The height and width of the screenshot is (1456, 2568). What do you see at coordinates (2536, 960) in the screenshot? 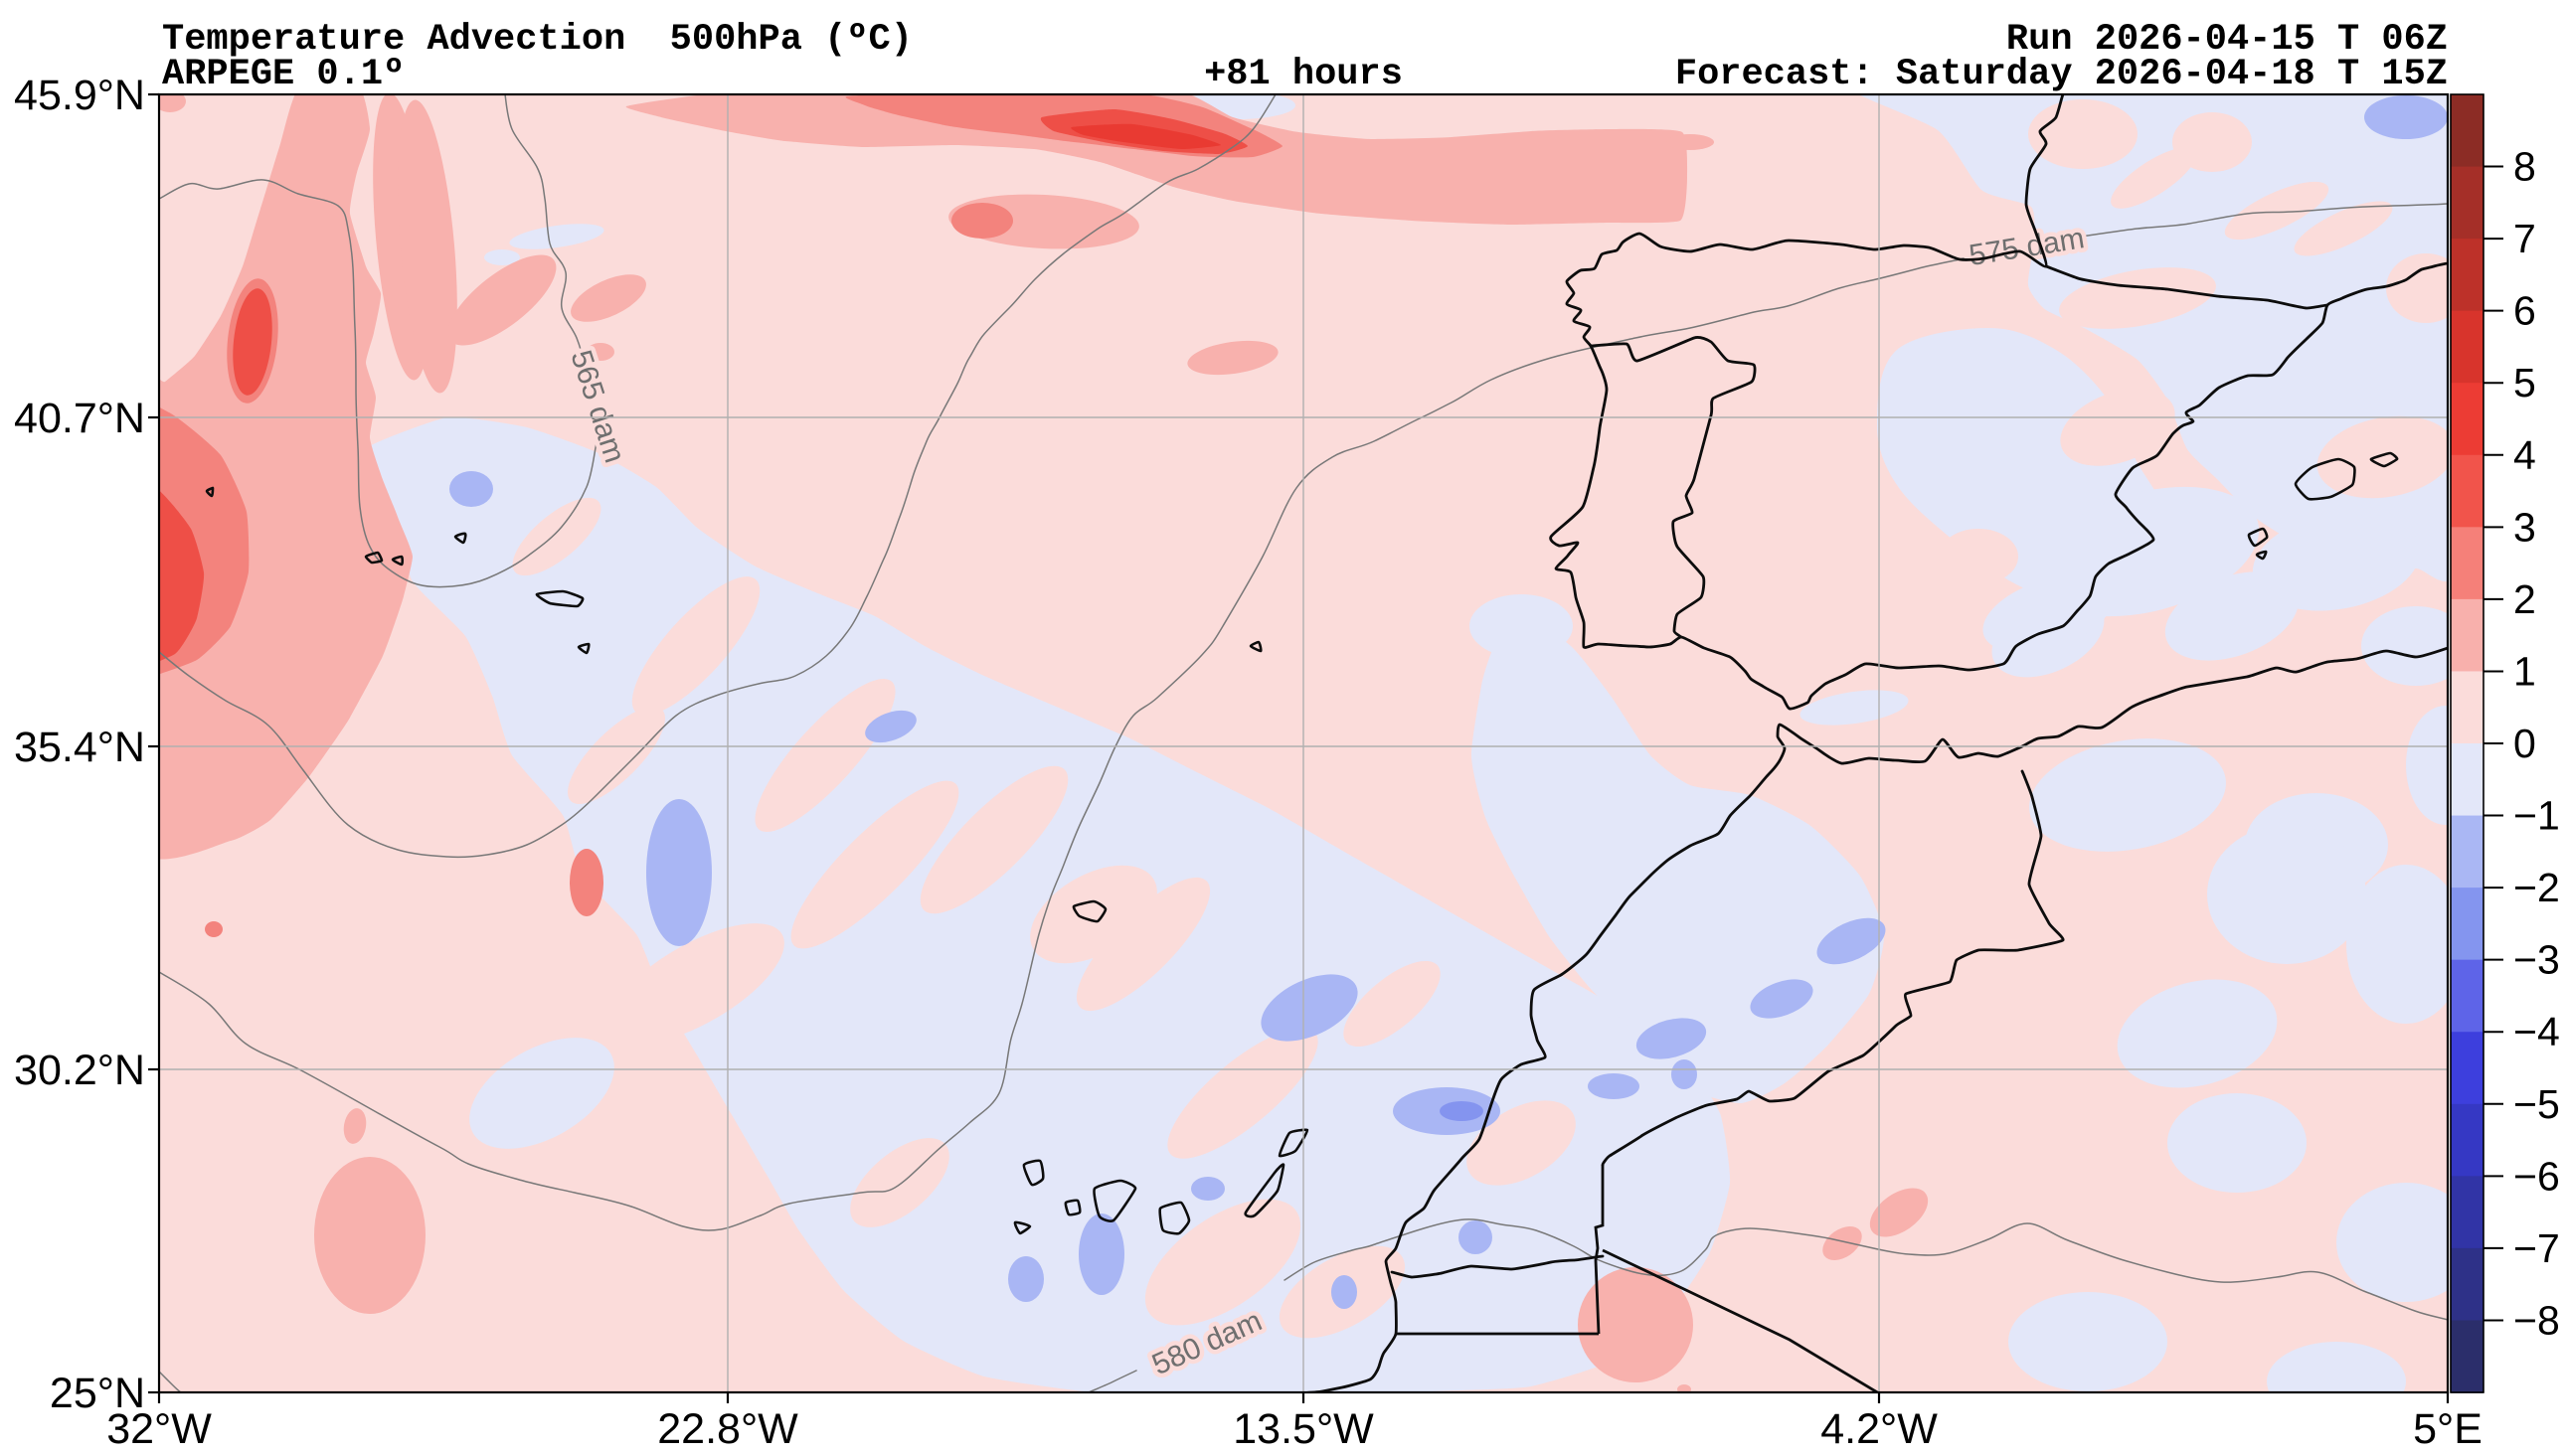
I see `svg-text: −3` at bounding box center [2536, 960].